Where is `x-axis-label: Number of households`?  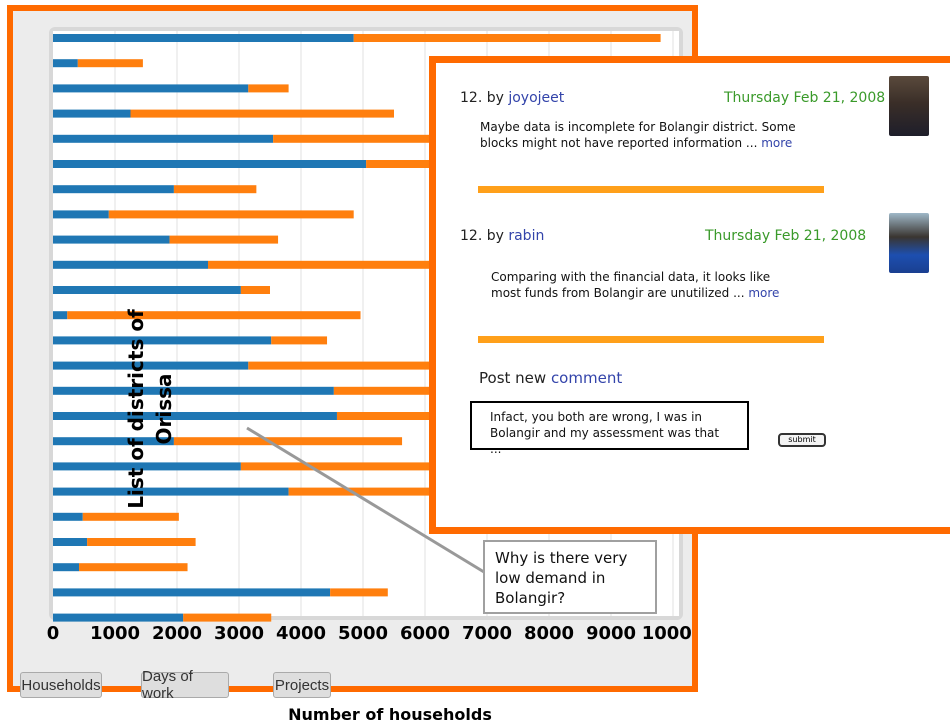
x-axis-label: Number of households is located at coordinates (390, 714).